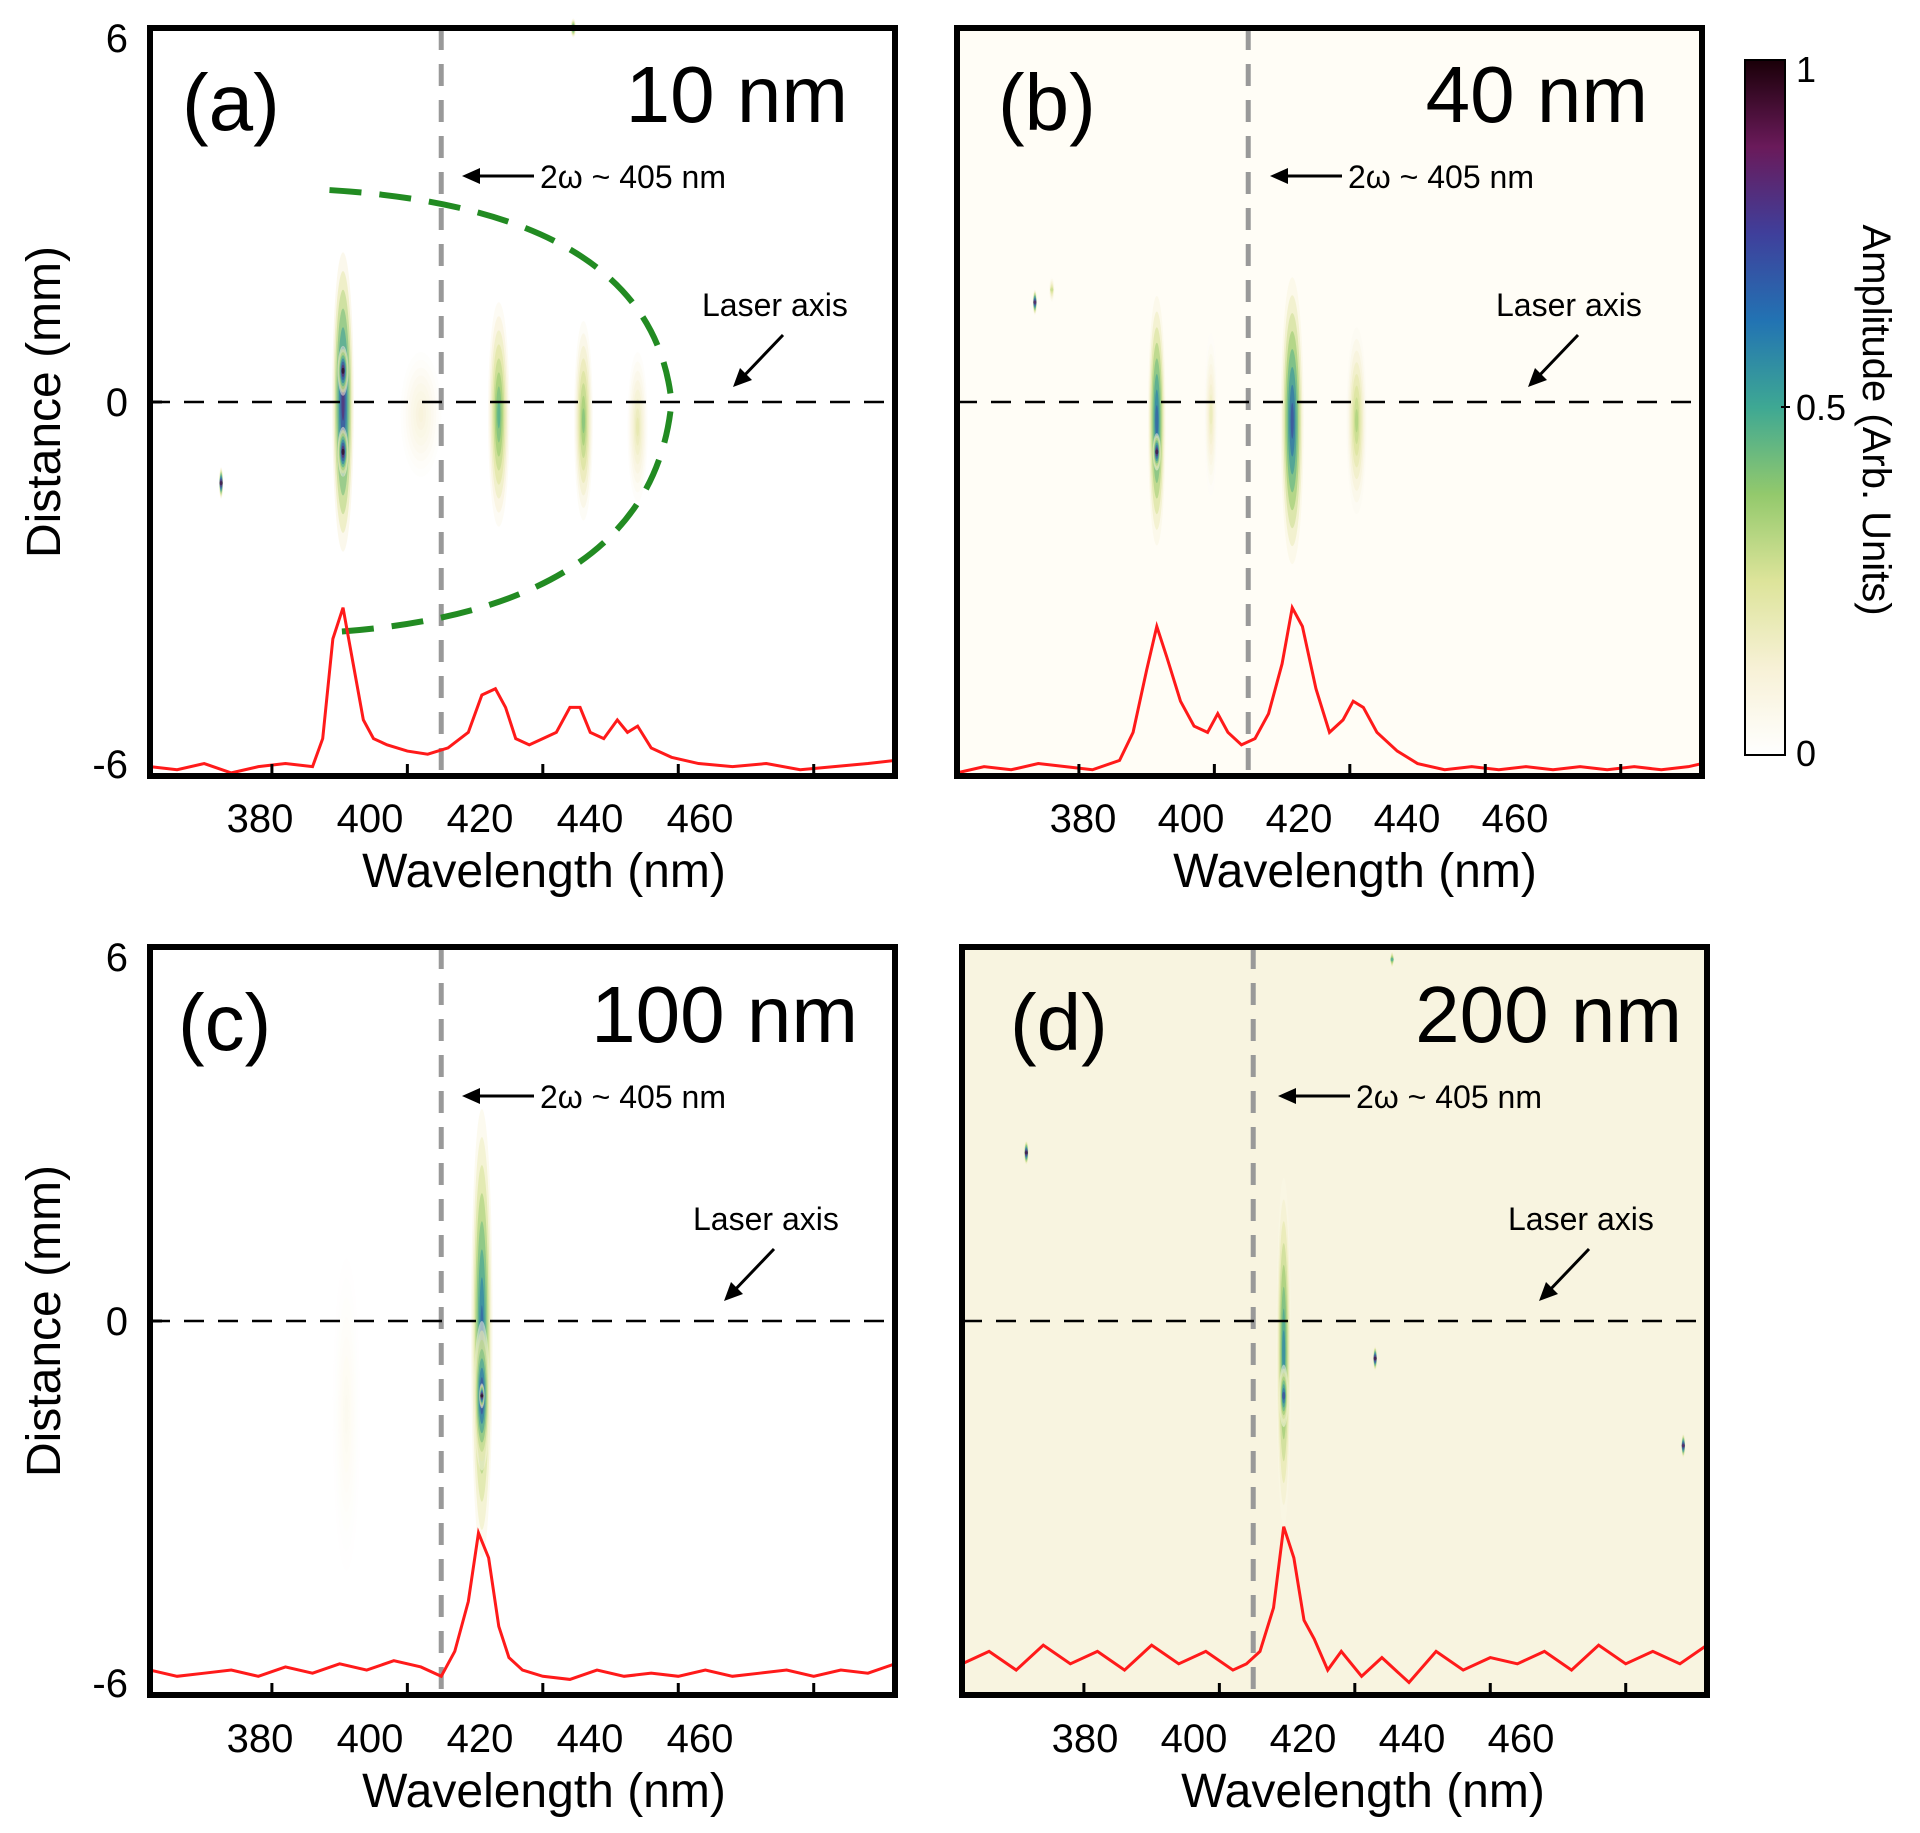 The width and height of the screenshot is (1920, 1833). I want to click on colorbar-tick-label-0.5: 0.5, so click(1821, 407).